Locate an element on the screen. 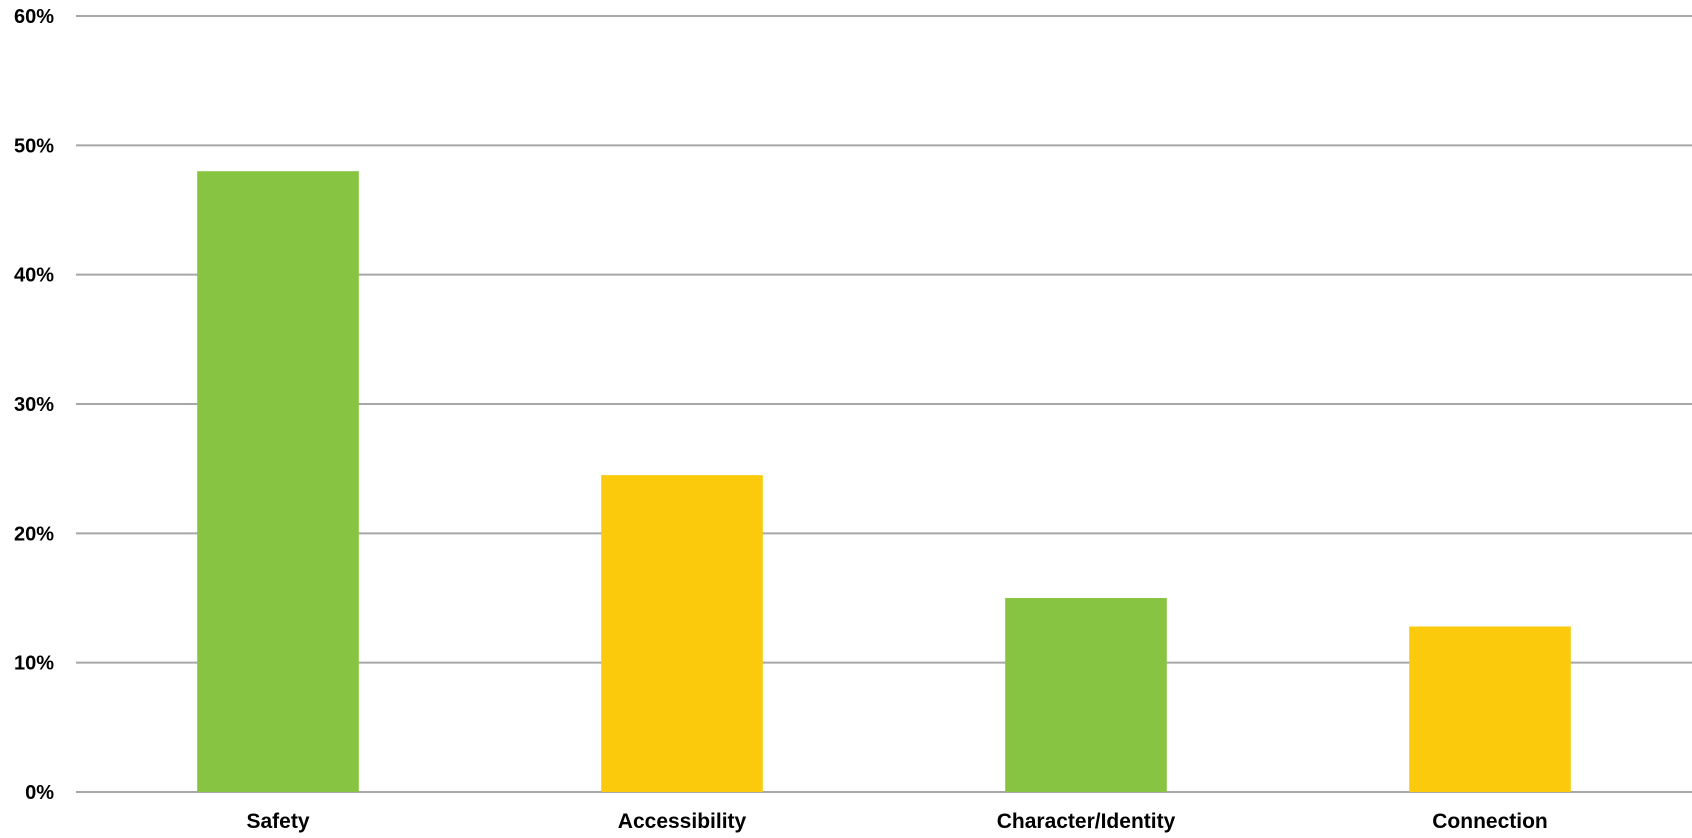 The height and width of the screenshot is (838, 1692). x-category-label-1: Accessibility is located at coordinates (682, 821).